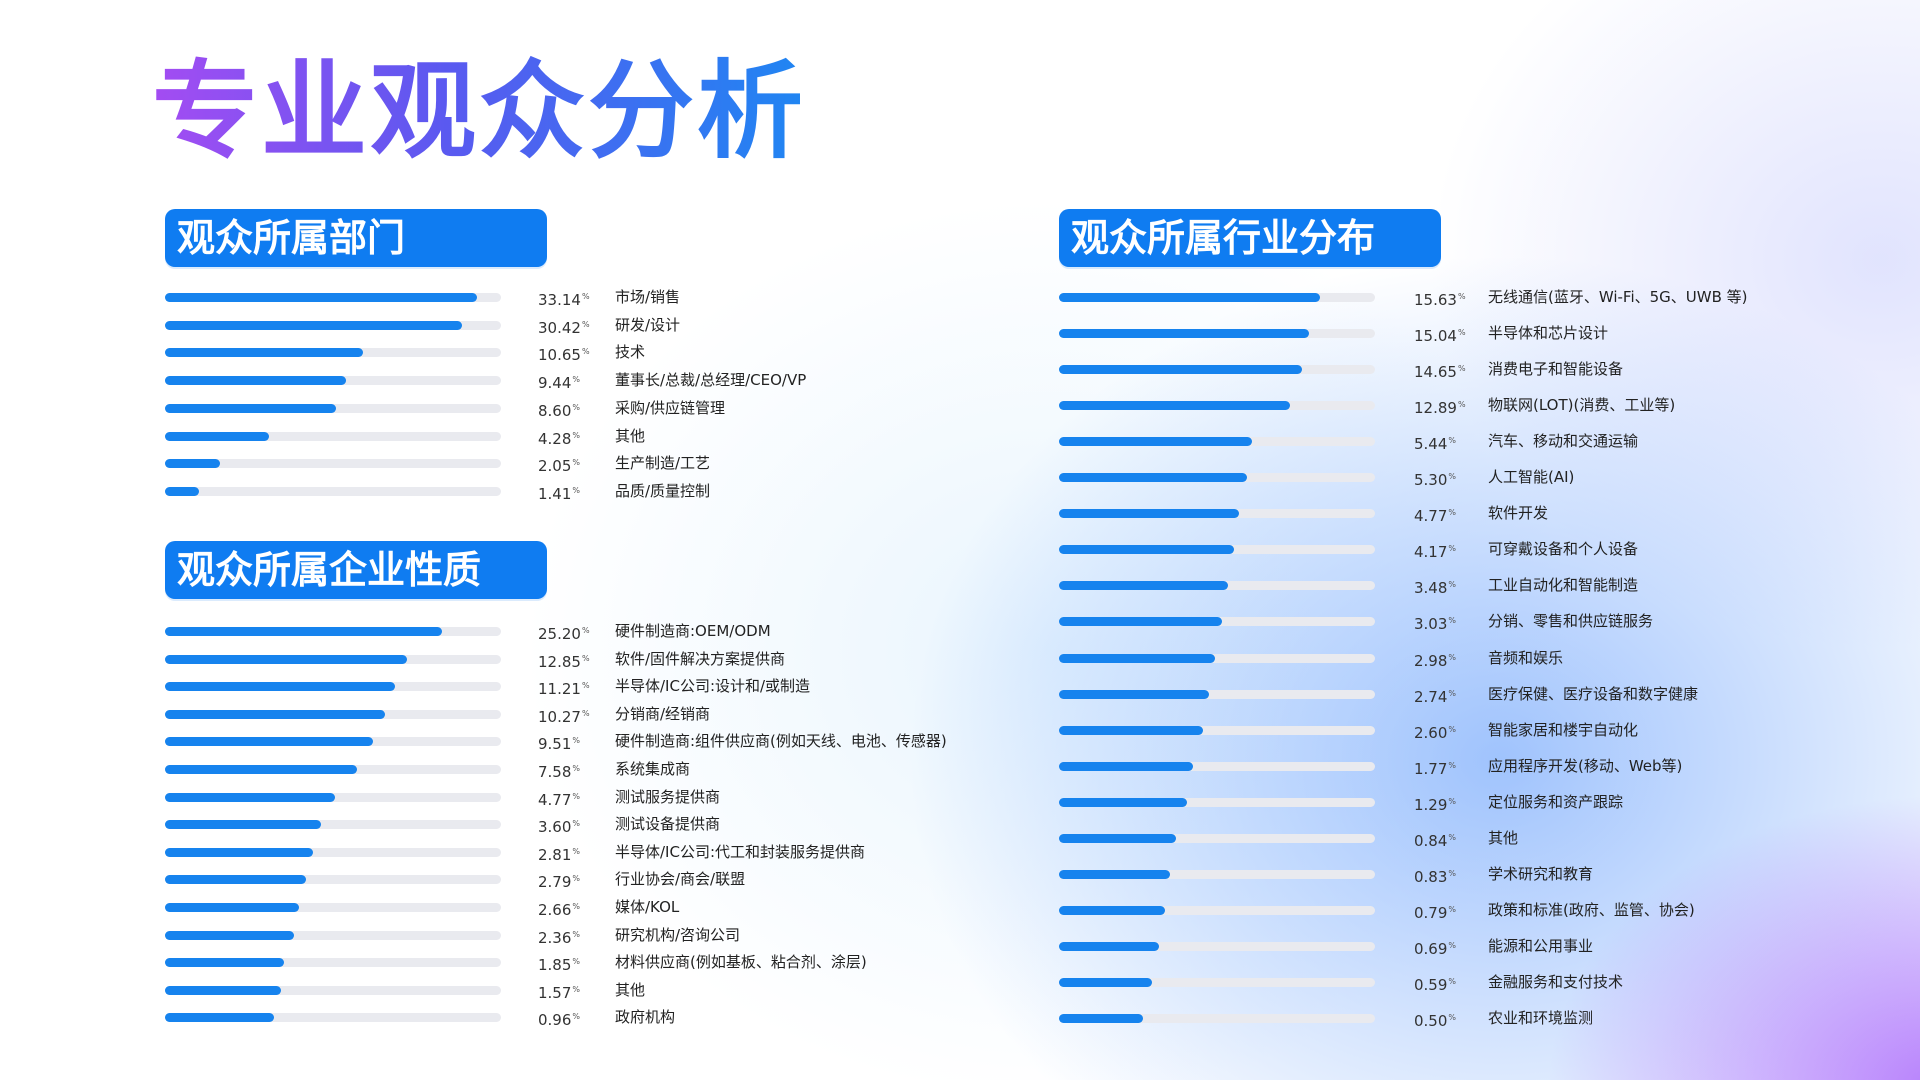 The image size is (1920, 1080). I want to click on bar-row: 2.05% 生产制造/工艺, so click(555, 464).